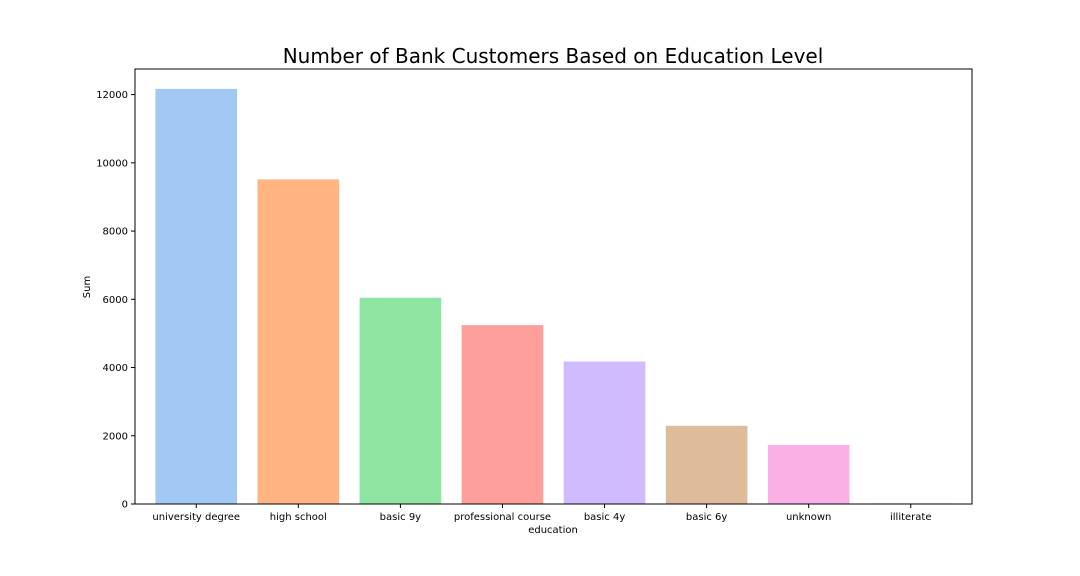 The image size is (1080, 576). I want to click on x-tick-label: unknown, so click(808, 517).